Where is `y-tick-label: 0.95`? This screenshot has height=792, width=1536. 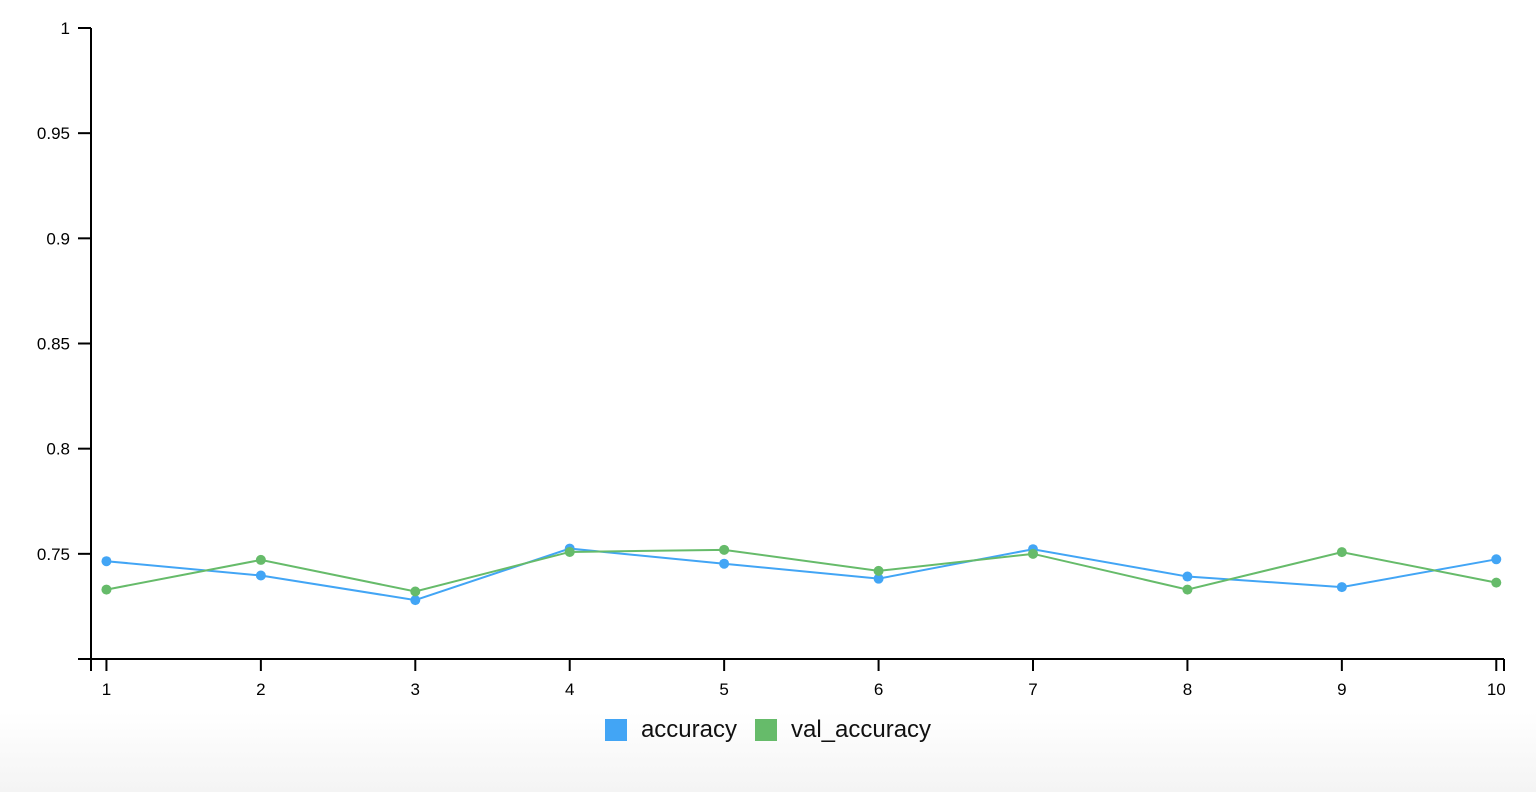
y-tick-label: 0.95 is located at coordinates (53, 133).